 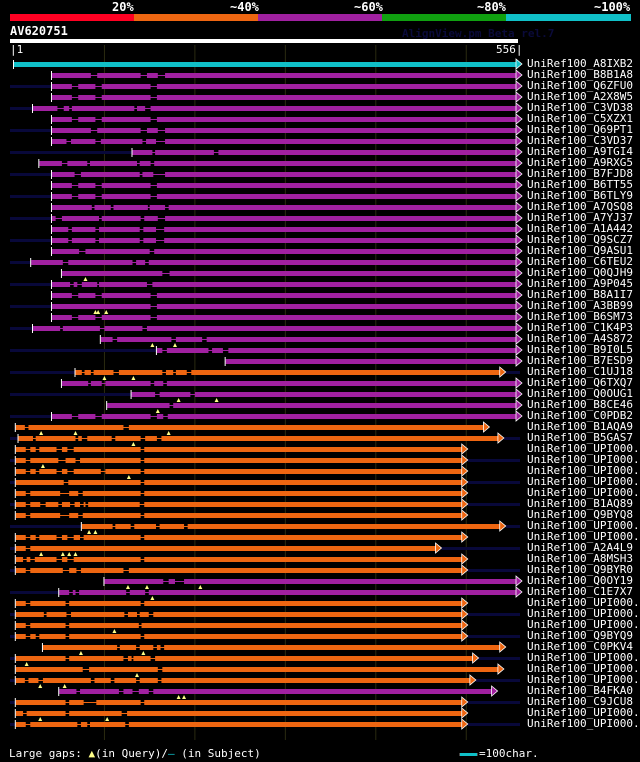 What do you see at coordinates (580, 173) in the screenshot?
I see `hit-label: UniRef100_B7FJD8` at bounding box center [580, 173].